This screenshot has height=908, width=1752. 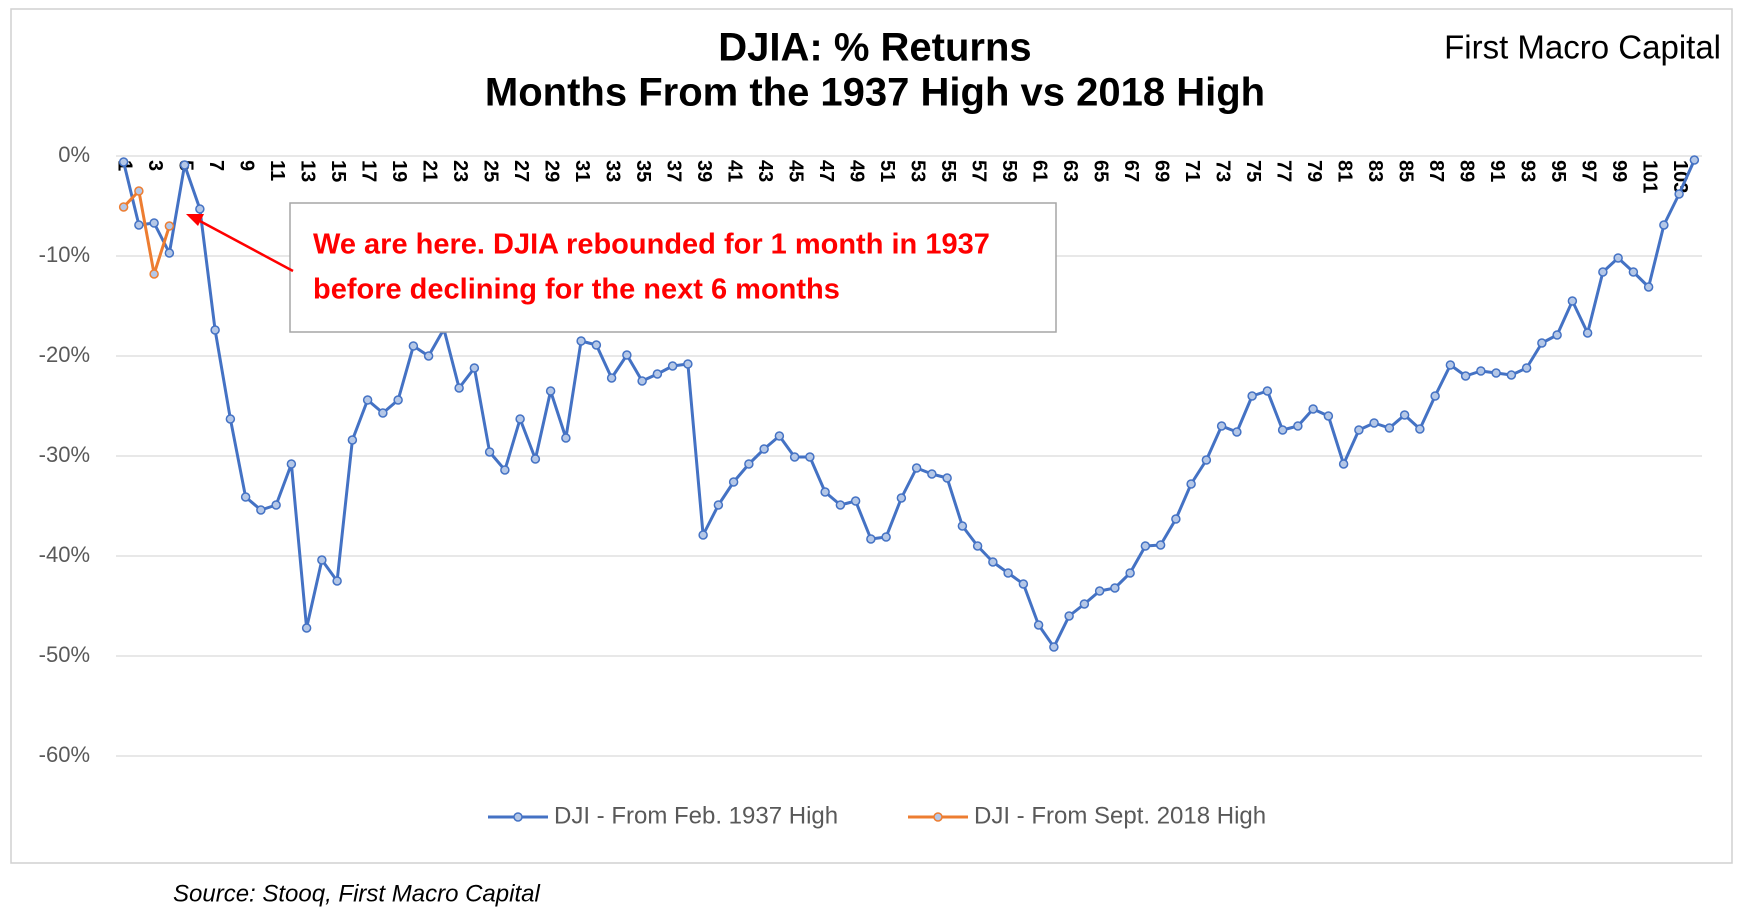 What do you see at coordinates (216, 165) in the screenshot?
I see `x-tick-label: 7` at bounding box center [216, 165].